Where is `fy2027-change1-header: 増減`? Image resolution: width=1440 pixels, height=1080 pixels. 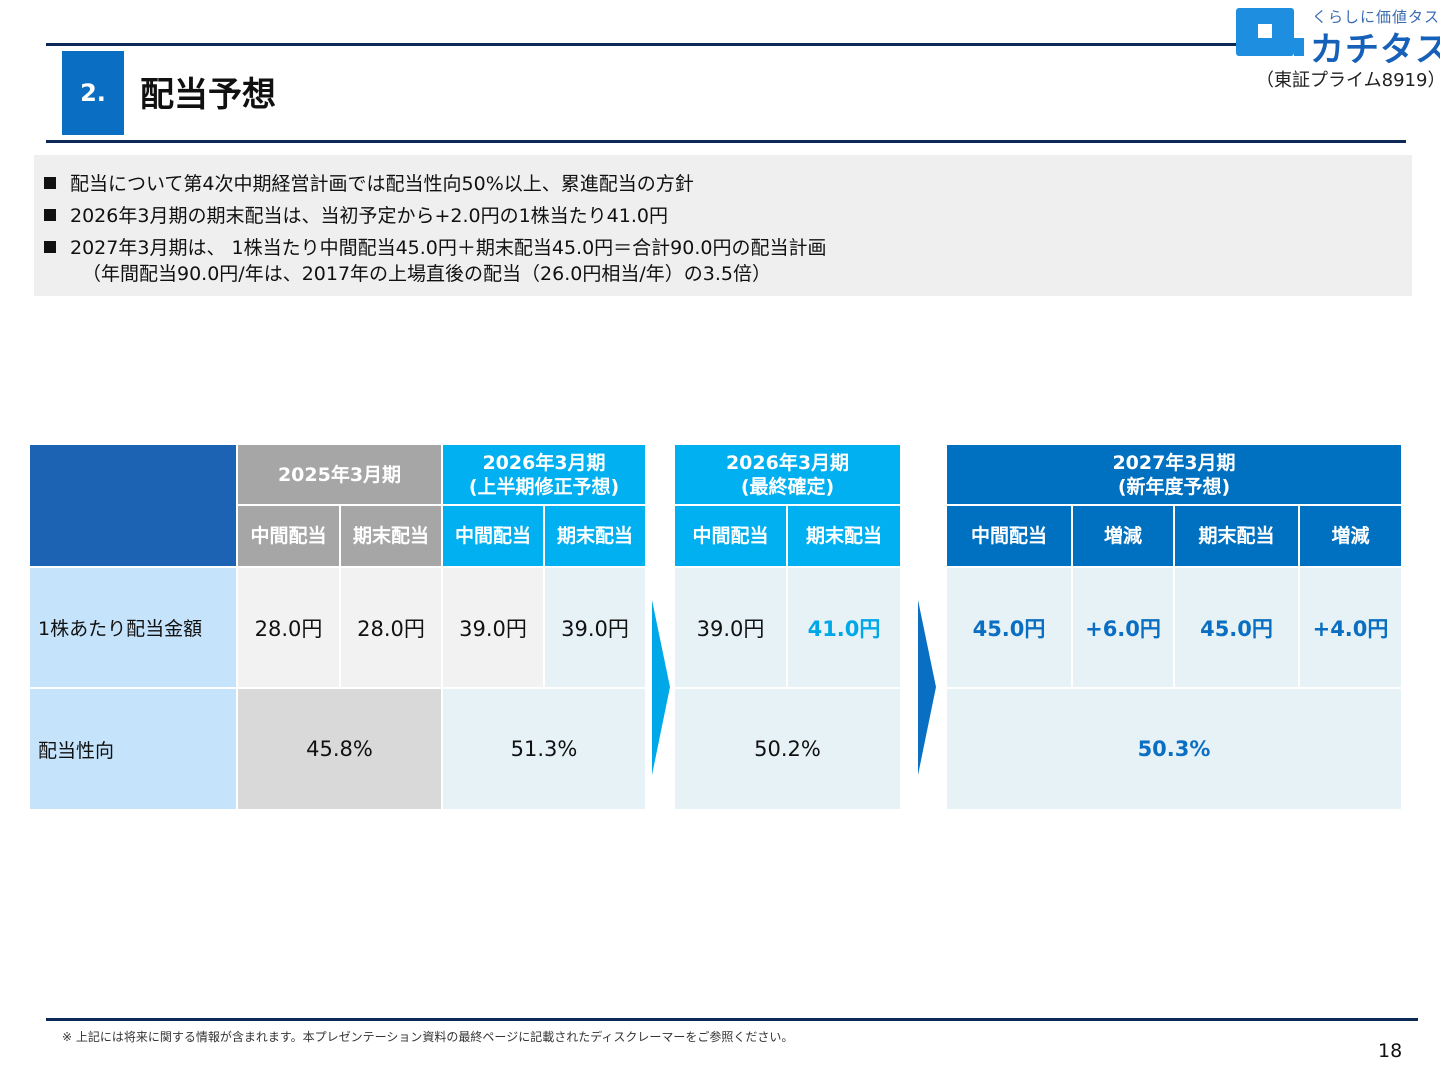 fy2027-change1-header: 増減 is located at coordinates (1123, 536).